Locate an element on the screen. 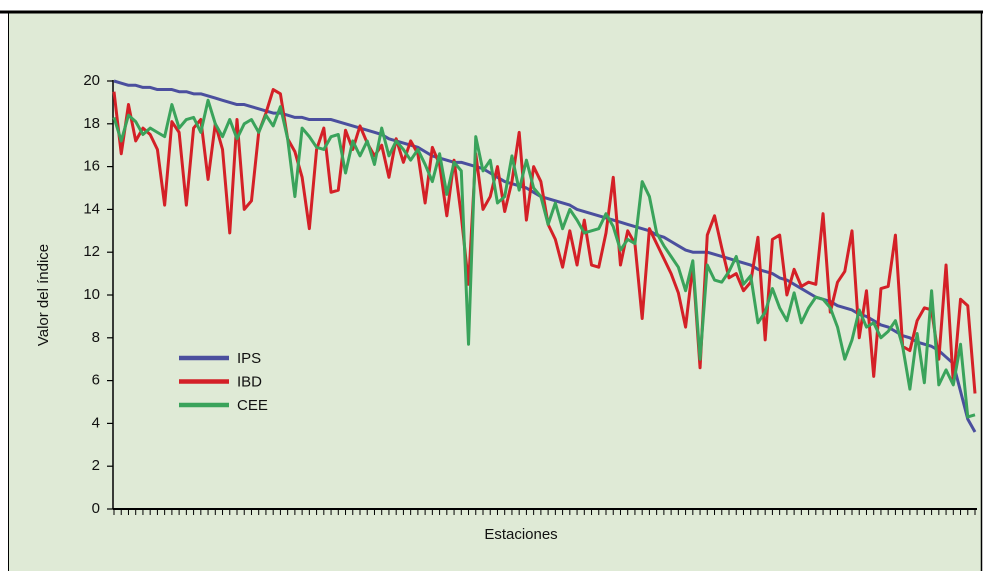 The width and height of the screenshot is (983, 571). y-axis-label: Valor del índice is located at coordinates (43, 295).